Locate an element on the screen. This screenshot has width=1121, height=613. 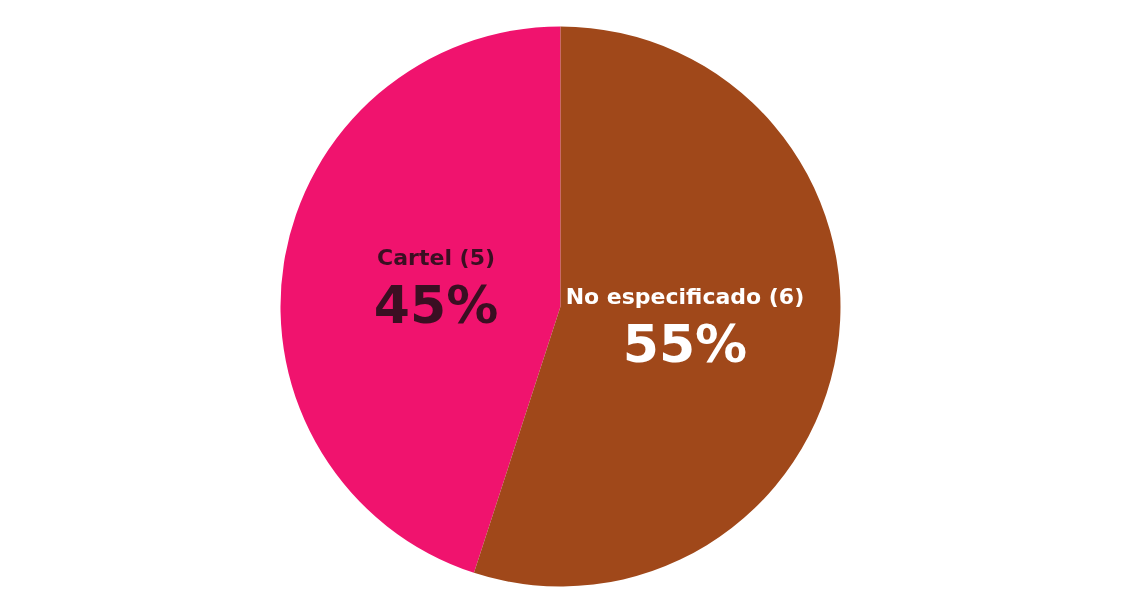
data-label: 45% is located at coordinates (436, 304).